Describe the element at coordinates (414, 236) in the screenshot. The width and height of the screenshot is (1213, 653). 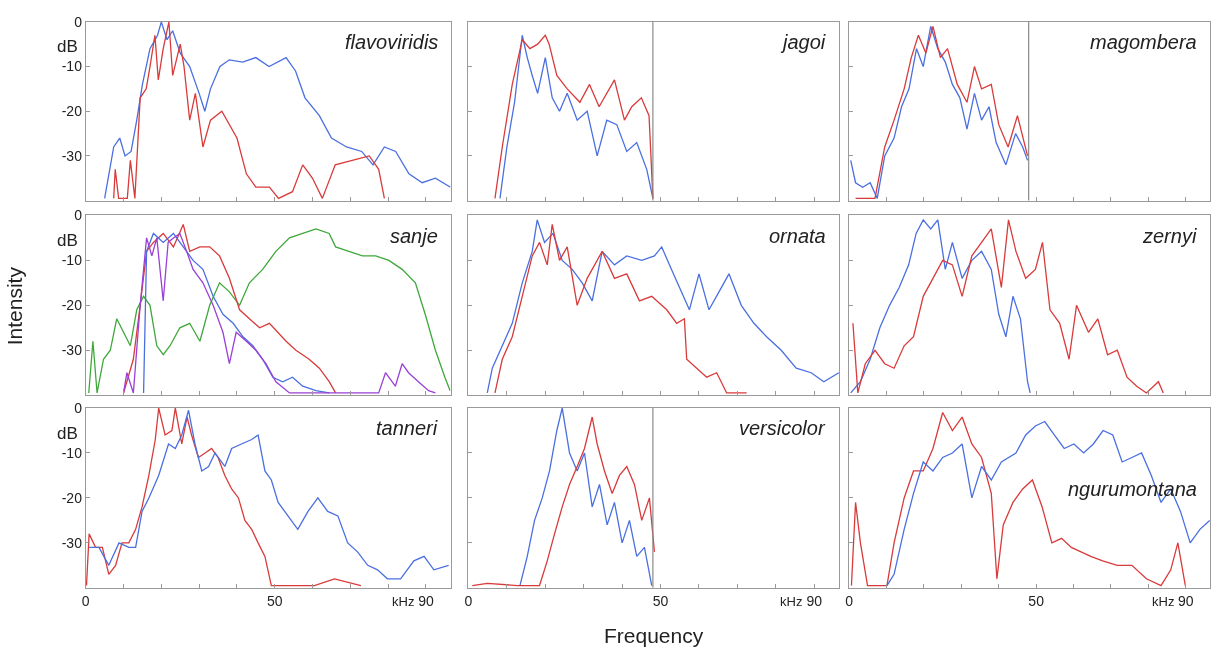
I see `text: sanje` at that location.